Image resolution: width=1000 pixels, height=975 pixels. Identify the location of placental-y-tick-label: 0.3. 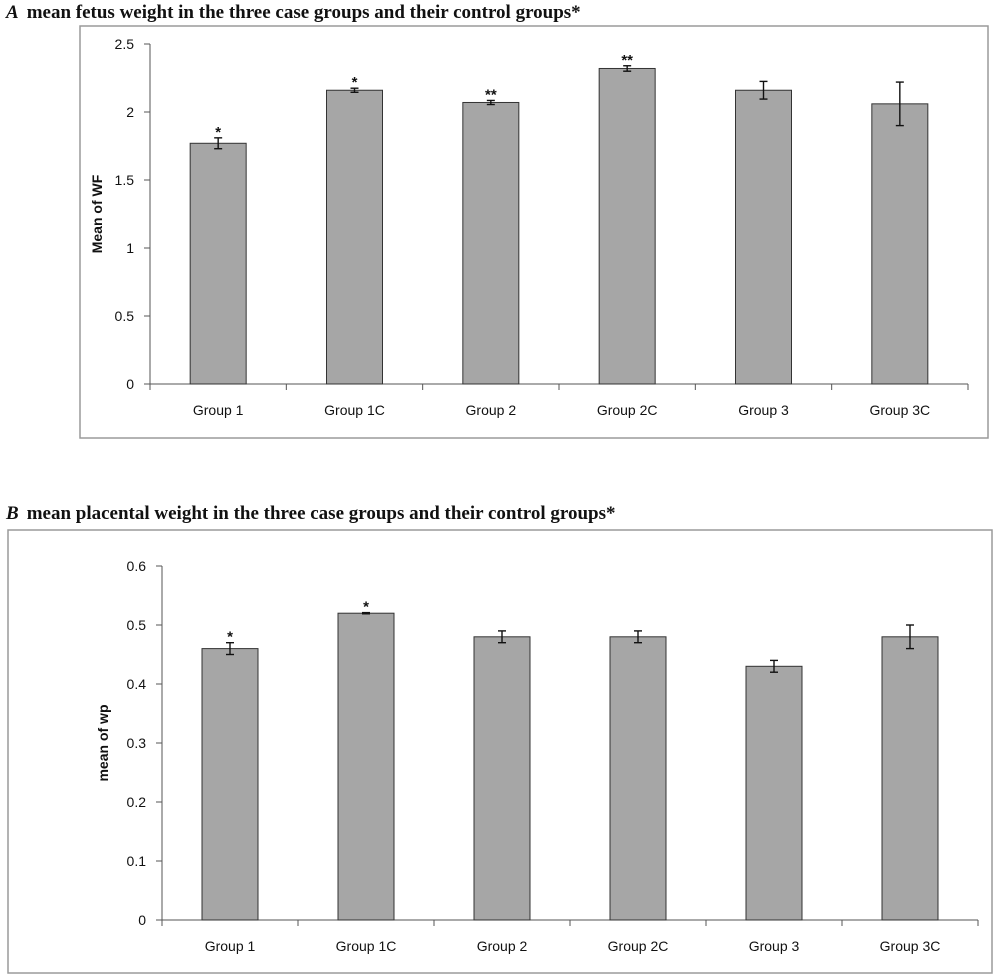
(137, 743).